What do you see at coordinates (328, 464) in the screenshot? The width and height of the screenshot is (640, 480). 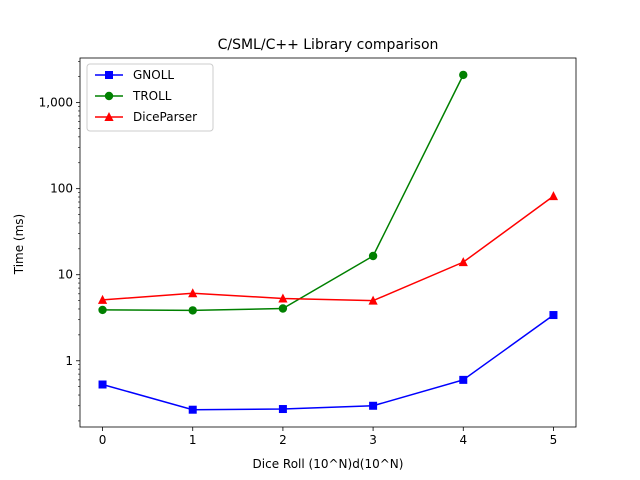 I see `x-axis-label: Dice Roll (10^N)d(10^N)` at bounding box center [328, 464].